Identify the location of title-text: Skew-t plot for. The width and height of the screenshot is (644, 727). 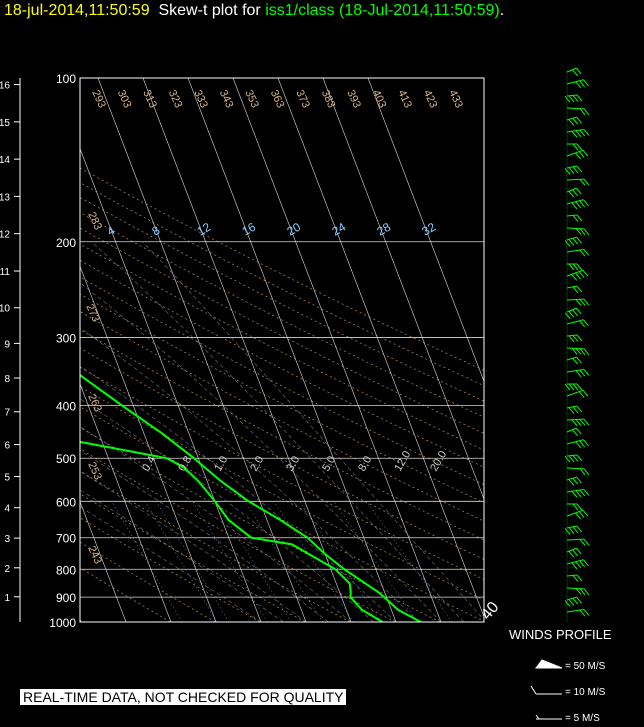
(209, 10).